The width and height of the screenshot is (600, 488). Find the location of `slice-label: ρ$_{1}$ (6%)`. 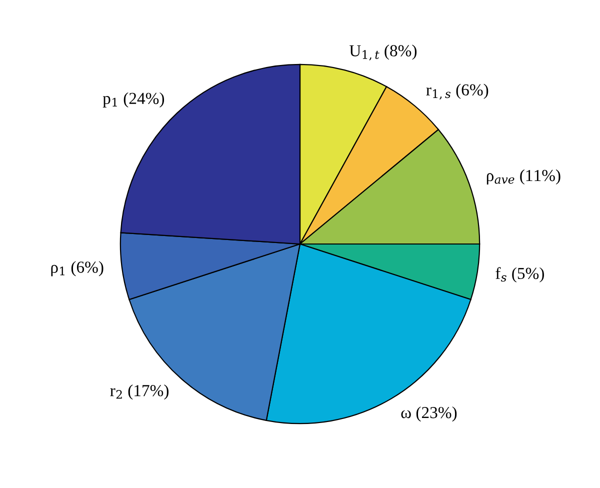

slice-label: ρ$_{1}$ (6%) is located at coordinates (77, 268).